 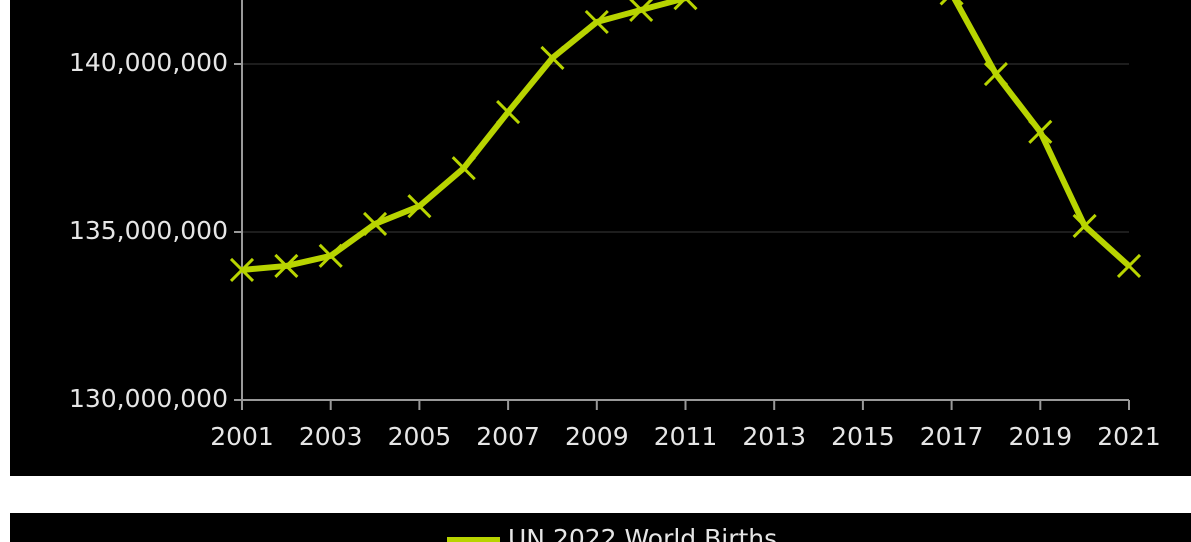 What do you see at coordinates (597, 436) in the screenshot?
I see `x-tick-label: 2009` at bounding box center [597, 436].